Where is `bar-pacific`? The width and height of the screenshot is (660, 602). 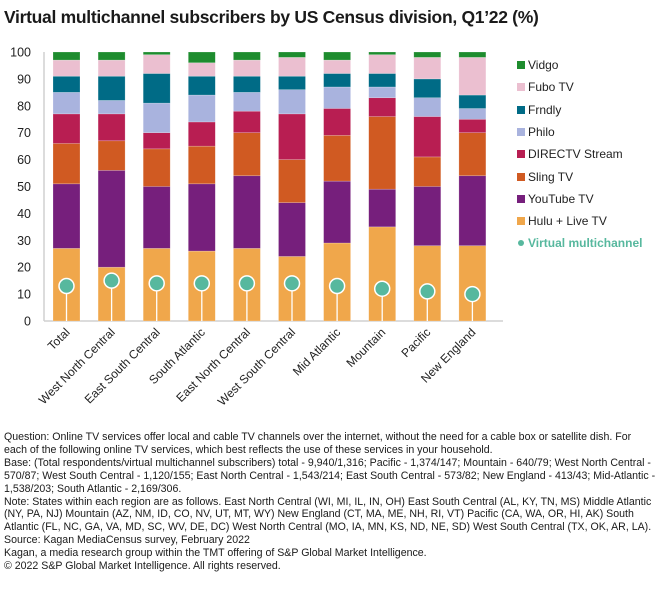
bar-pacific is located at coordinates (427, 186).